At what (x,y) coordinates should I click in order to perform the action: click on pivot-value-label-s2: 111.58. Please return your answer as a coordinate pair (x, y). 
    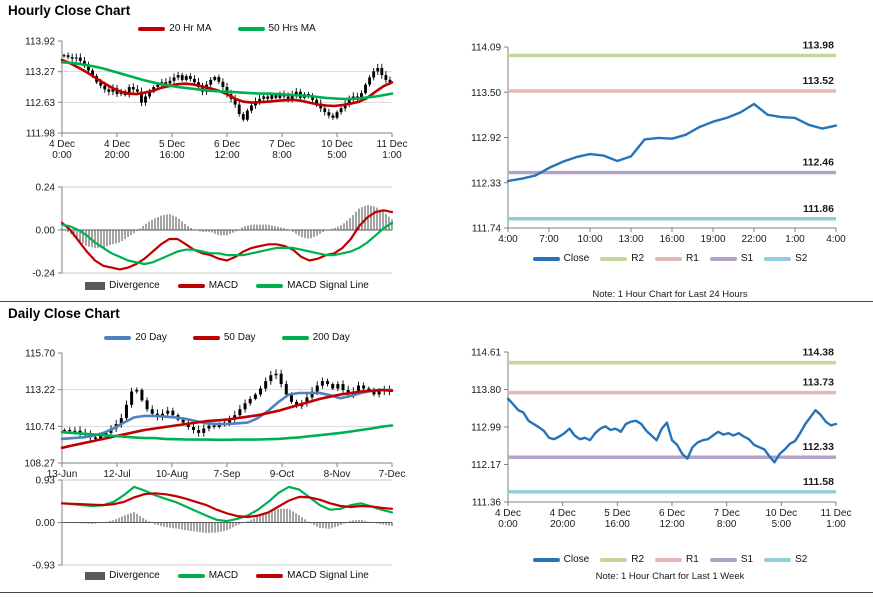
    Looking at the image, I should click on (818, 482).